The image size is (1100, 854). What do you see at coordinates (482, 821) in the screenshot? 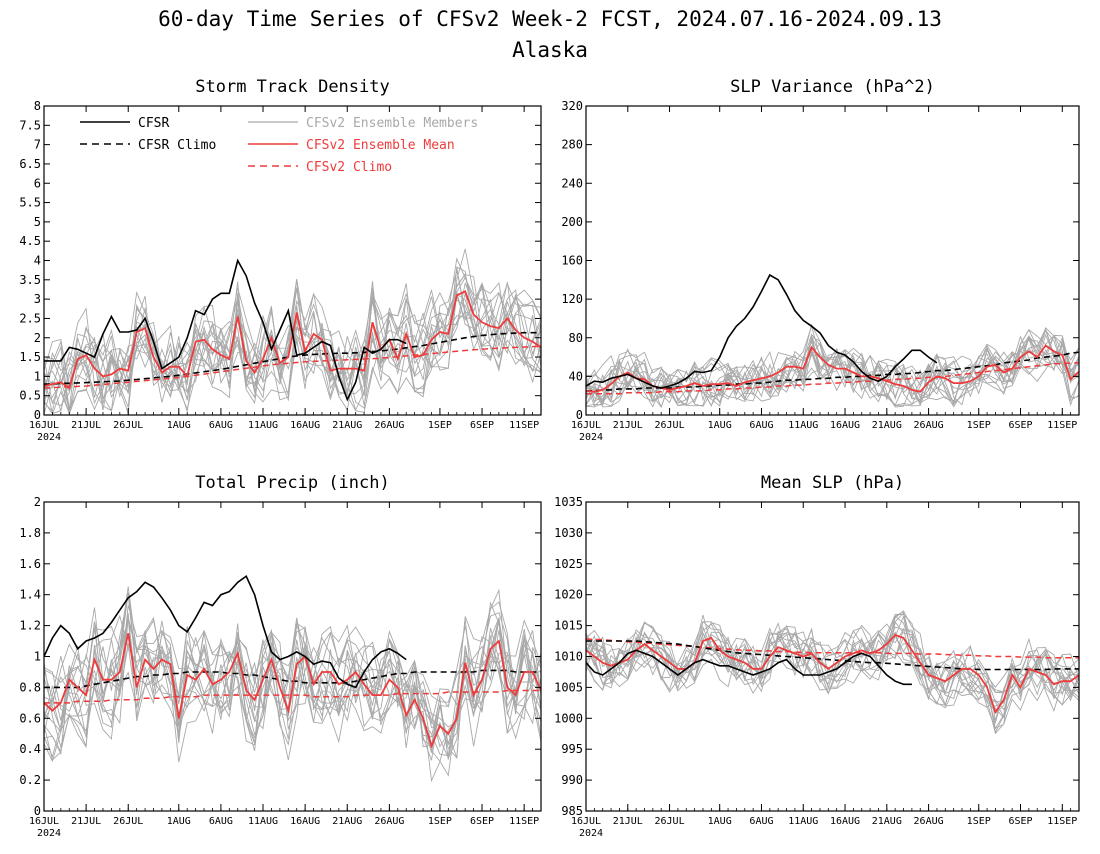
I see `x-tick-label-precip: 6SEP` at bounding box center [482, 821].